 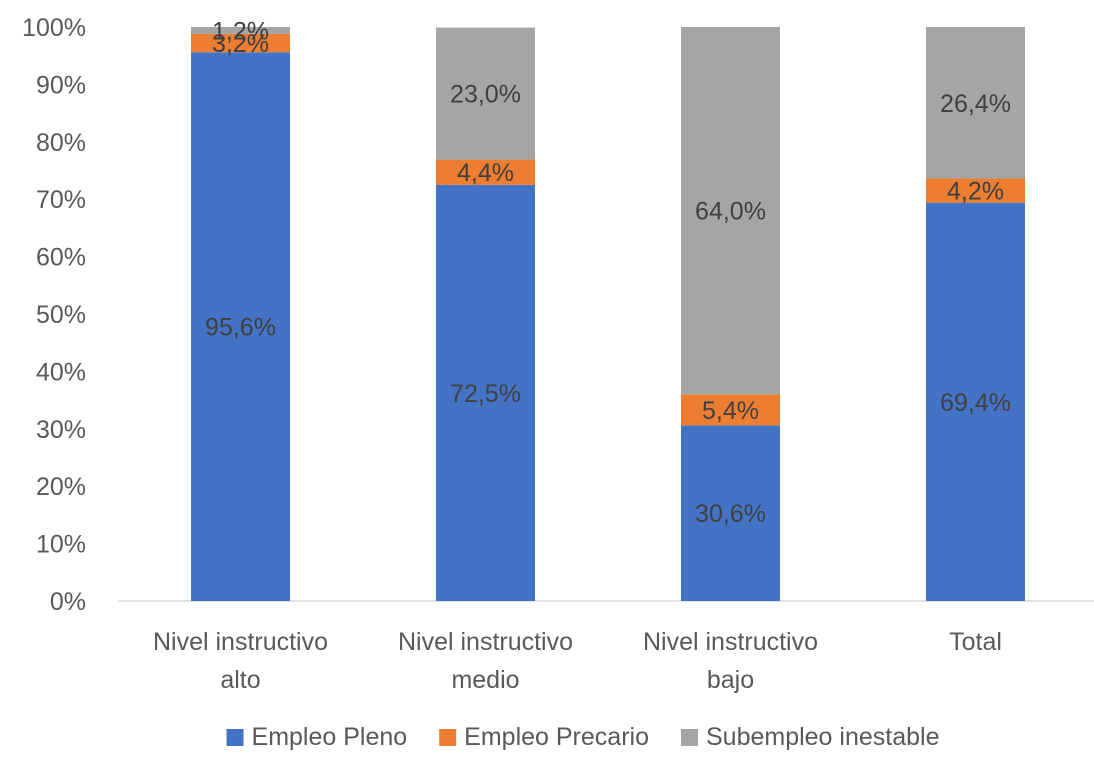 What do you see at coordinates (61, 372) in the screenshot?
I see `y-tick-label: 40%` at bounding box center [61, 372].